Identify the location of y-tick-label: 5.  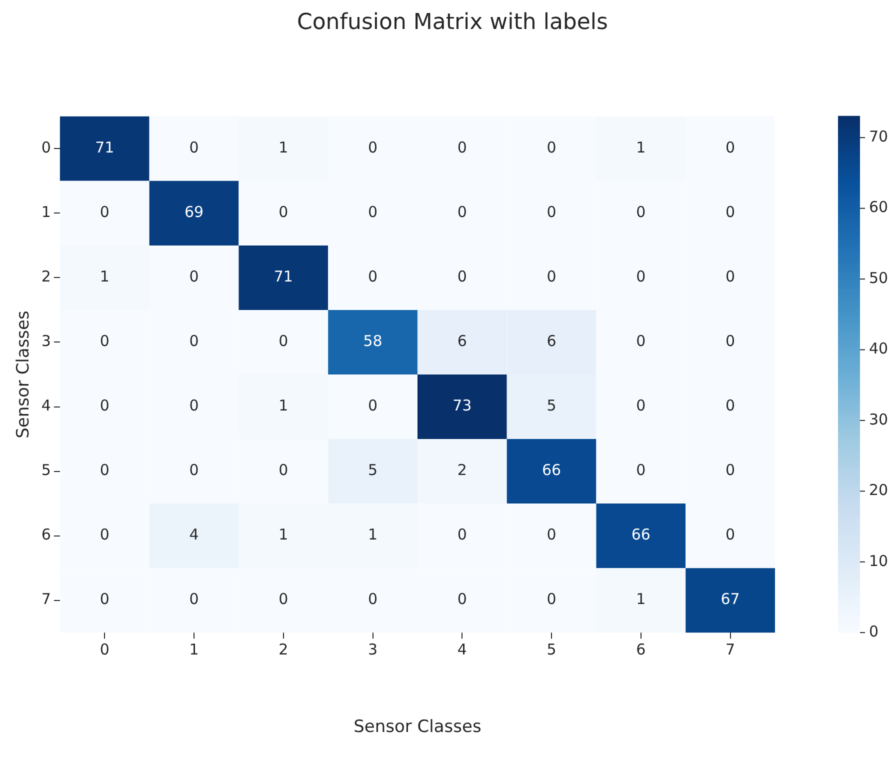
(46, 470).